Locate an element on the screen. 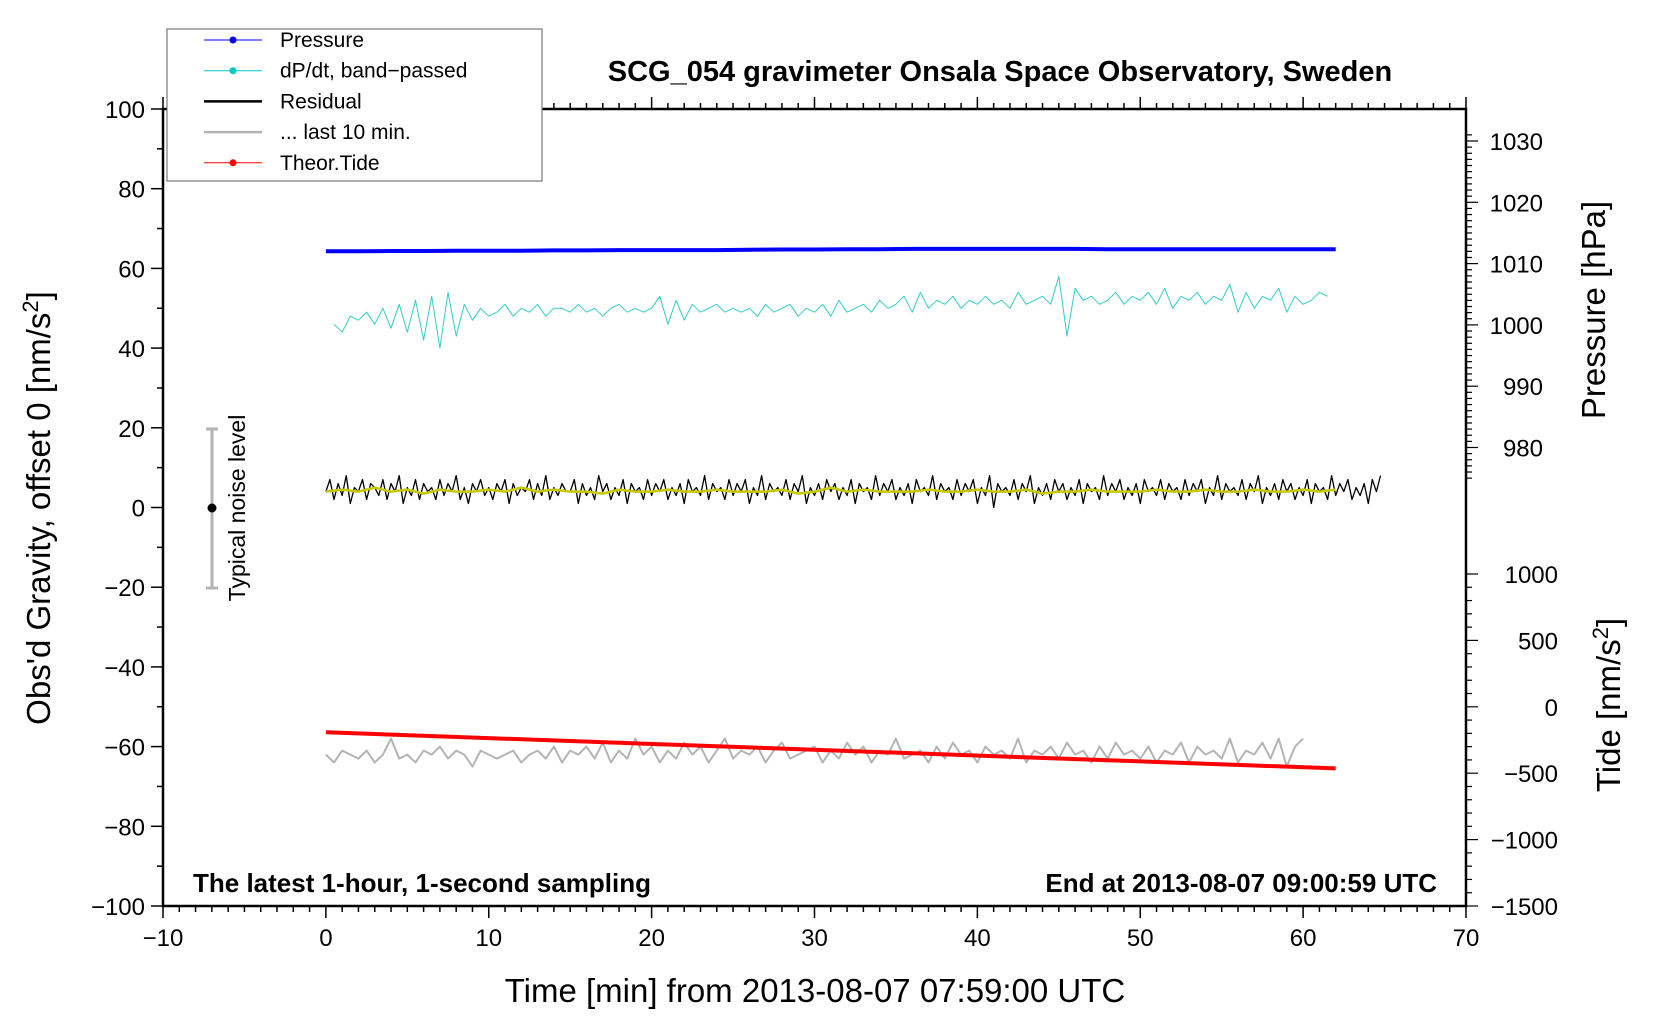  x-tick-label: 20 is located at coordinates (651, 938).